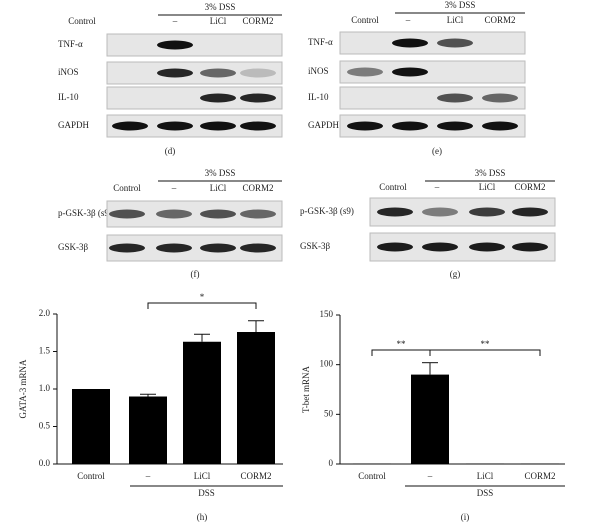  What do you see at coordinates (465, 517) in the screenshot?
I see `caption: (i)` at bounding box center [465, 517].